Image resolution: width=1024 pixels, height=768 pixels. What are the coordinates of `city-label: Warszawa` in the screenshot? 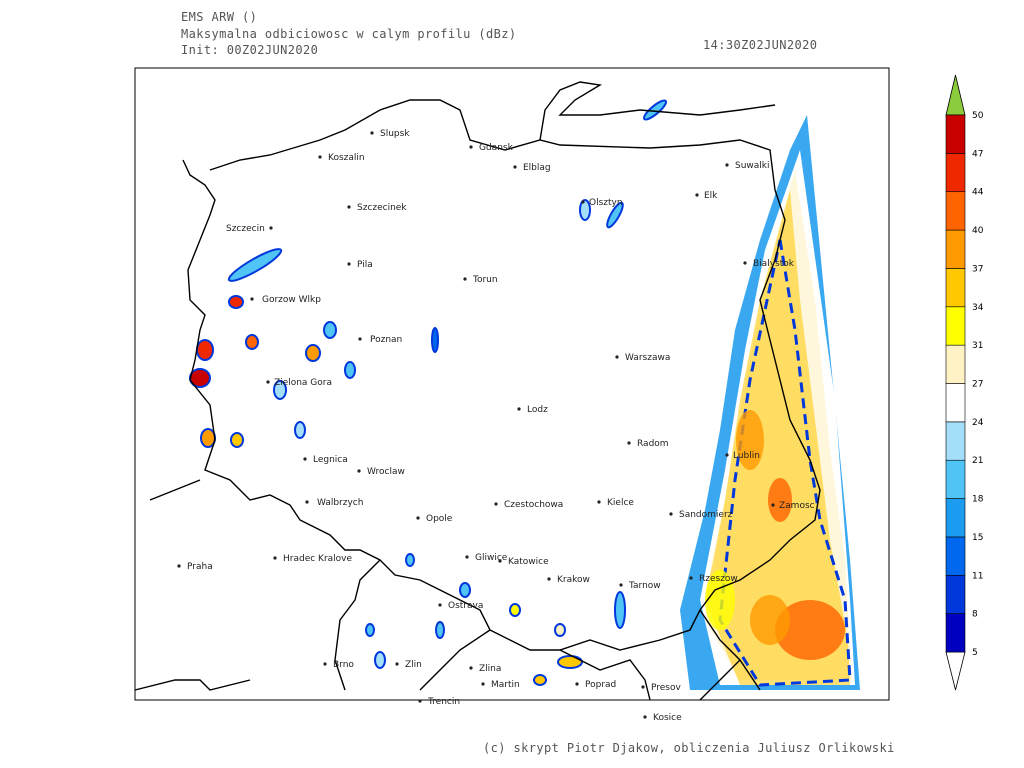 It's located at (647, 358).